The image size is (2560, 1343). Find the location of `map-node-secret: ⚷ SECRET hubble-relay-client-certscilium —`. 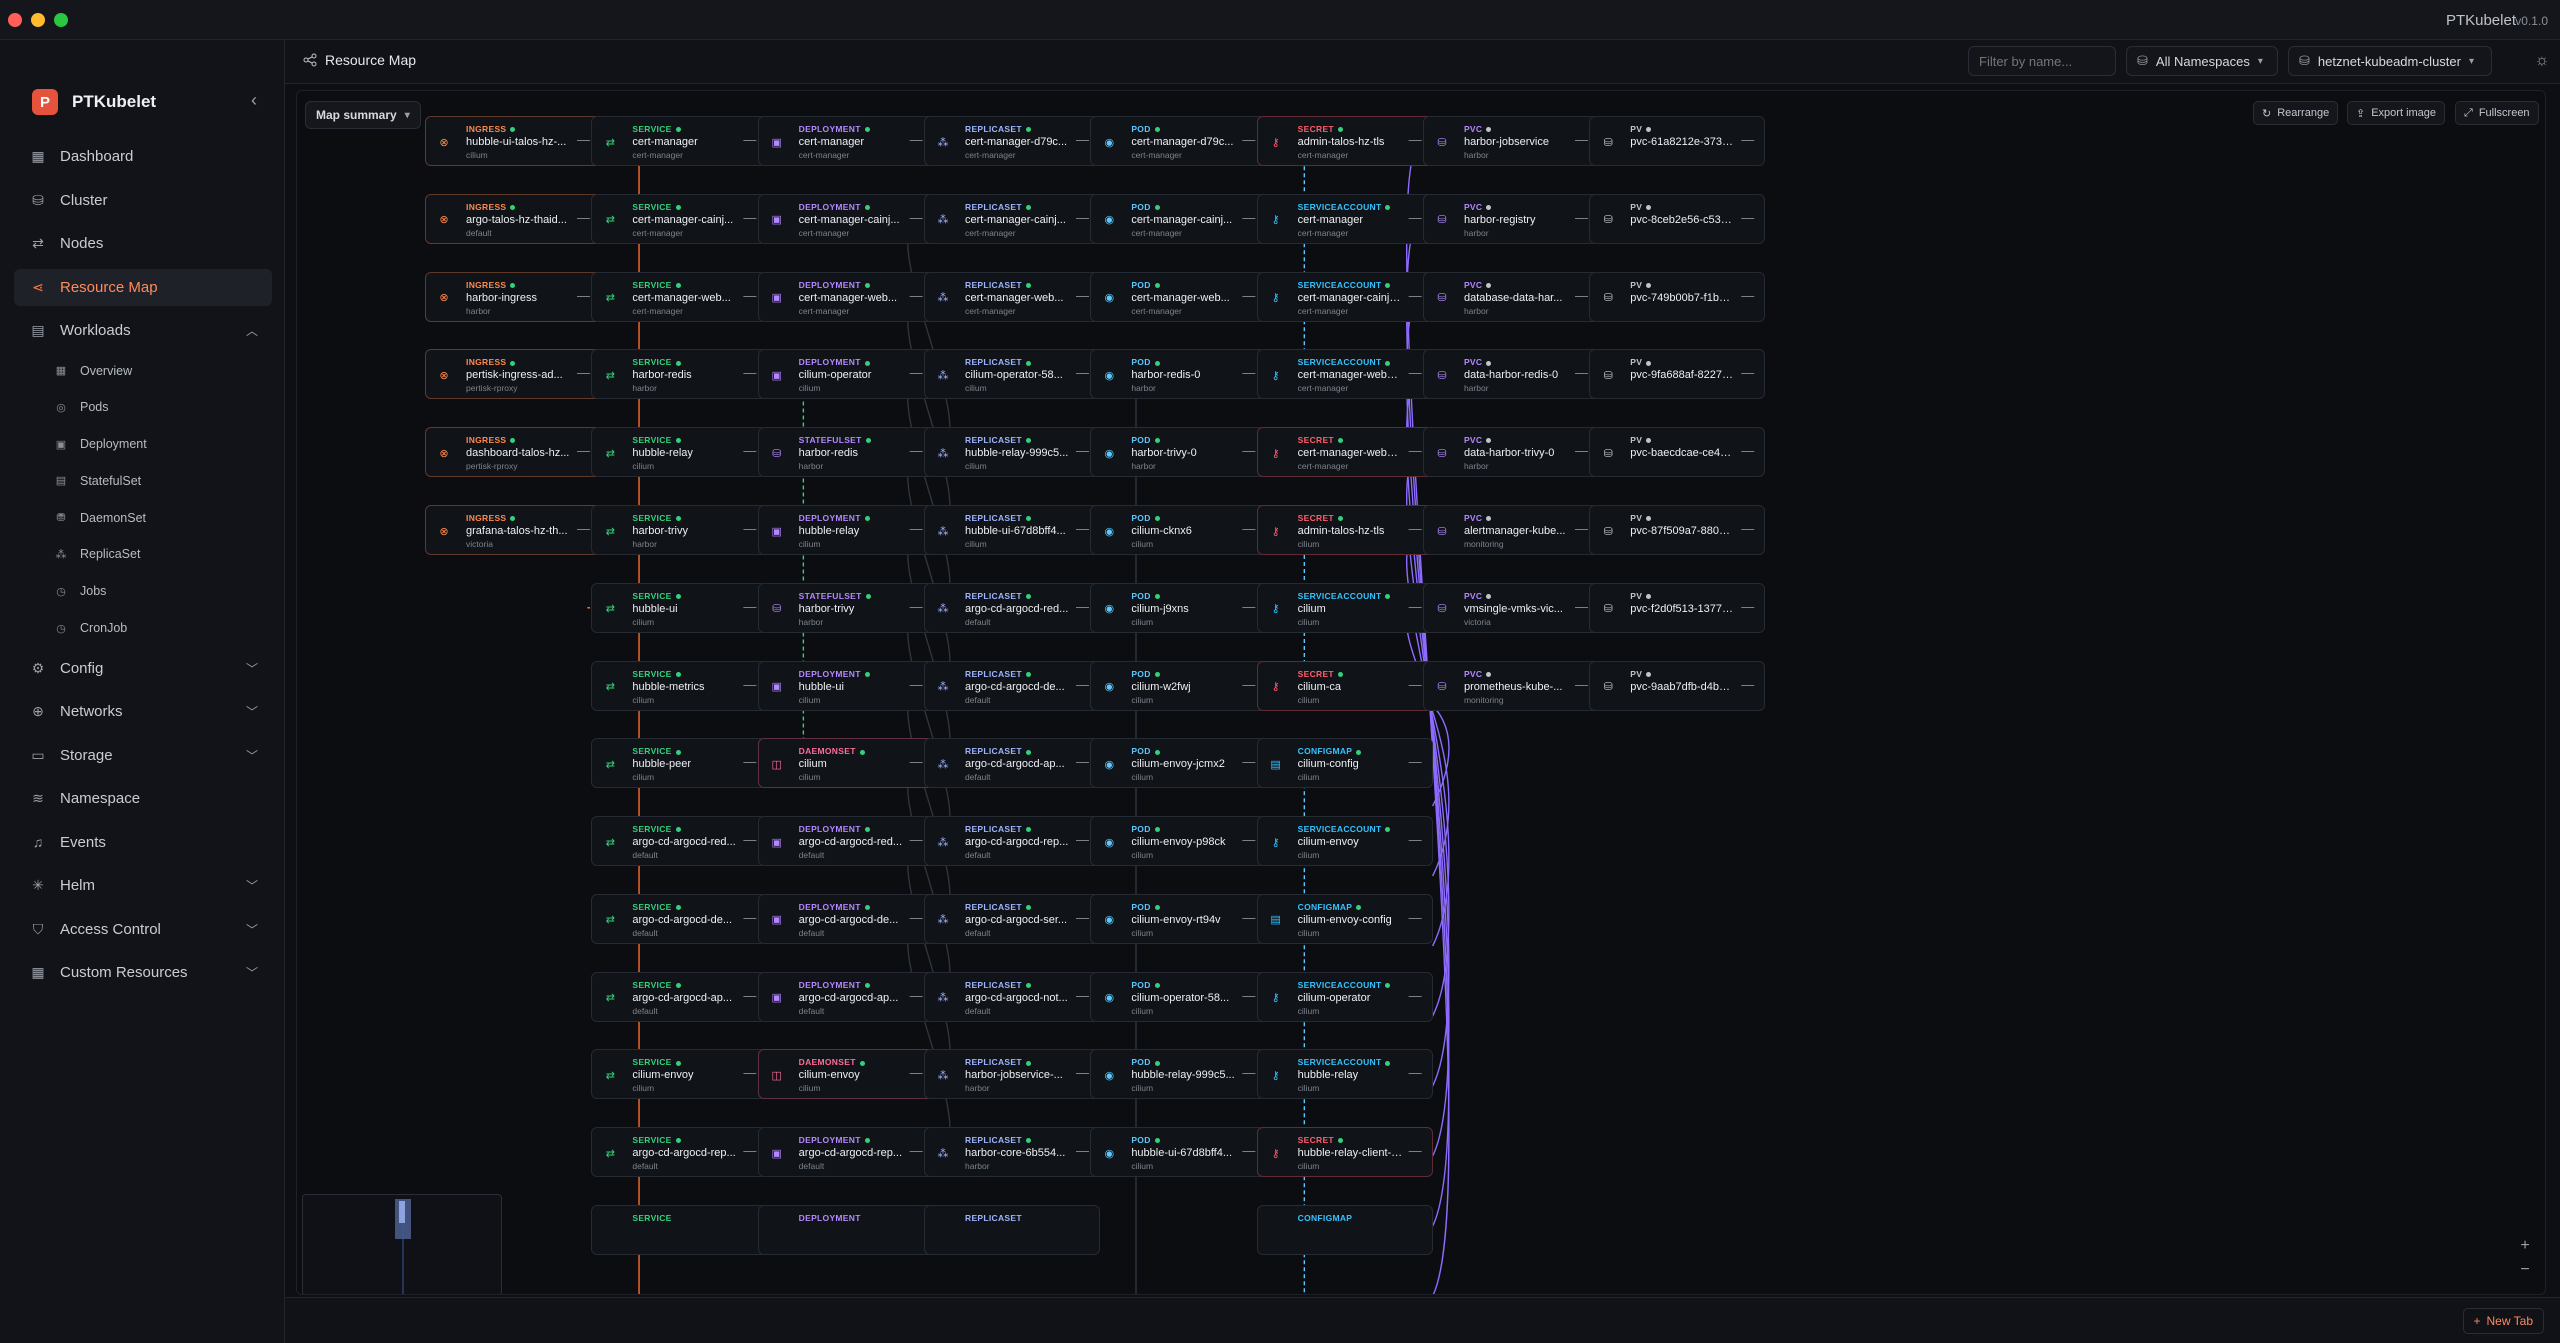

map-node-secret: ⚷ SECRET hubble-relay-client-certscilium — is located at coordinates (1344, 1152).